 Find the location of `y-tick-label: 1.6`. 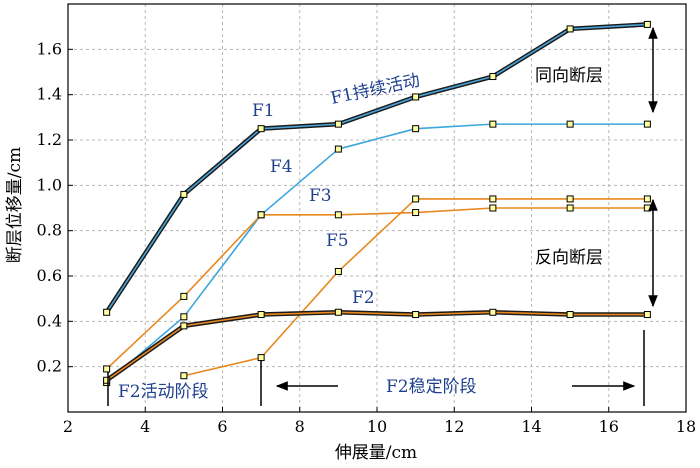

y-tick-label: 1.6 is located at coordinates (49, 48).